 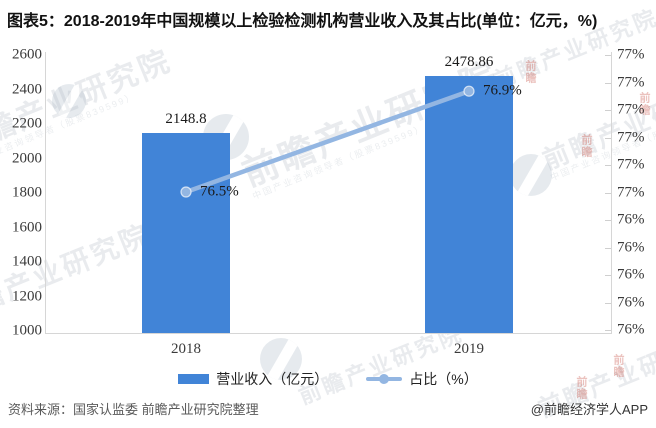 I want to click on bar-value-label: 2478.86, so click(x=469, y=61).